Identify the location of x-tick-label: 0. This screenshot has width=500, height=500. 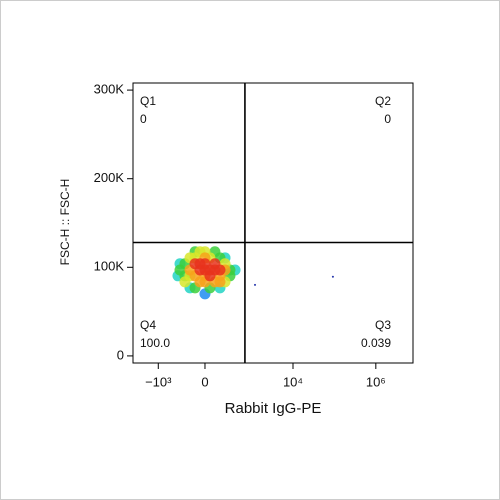
(204, 381).